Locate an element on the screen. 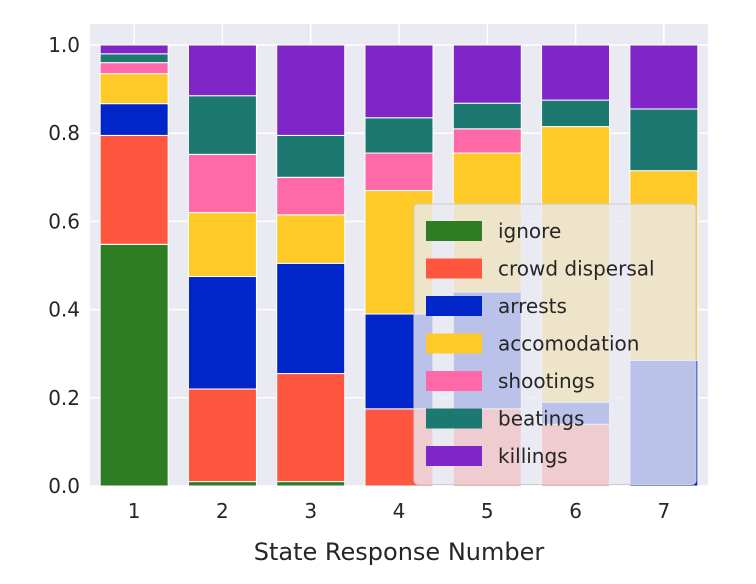 Image resolution: width=756 pixels, height=584 pixels. y-tick-label: 0.6 is located at coordinates (64, 221).